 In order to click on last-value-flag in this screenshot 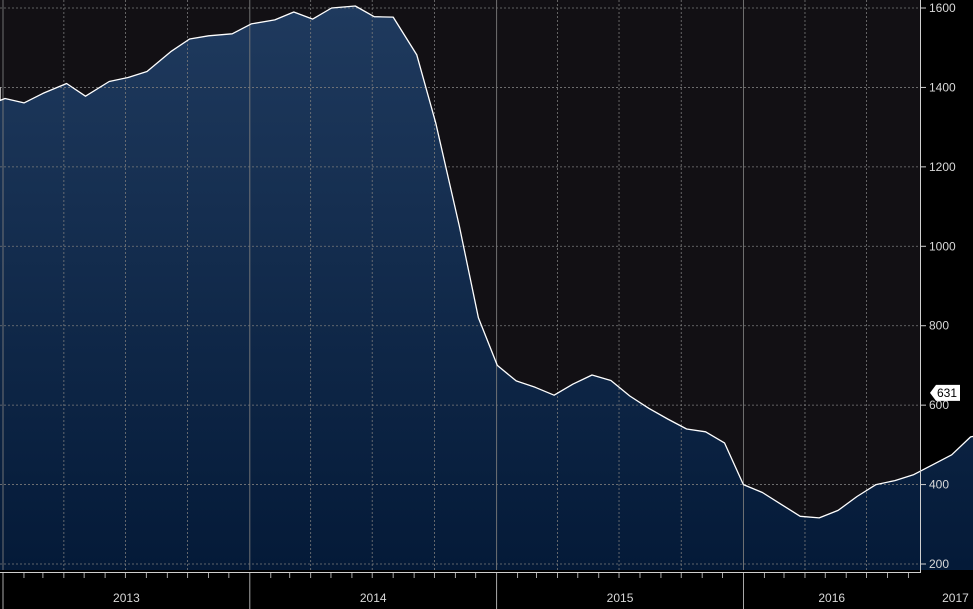, I will do `click(945, 392)`.